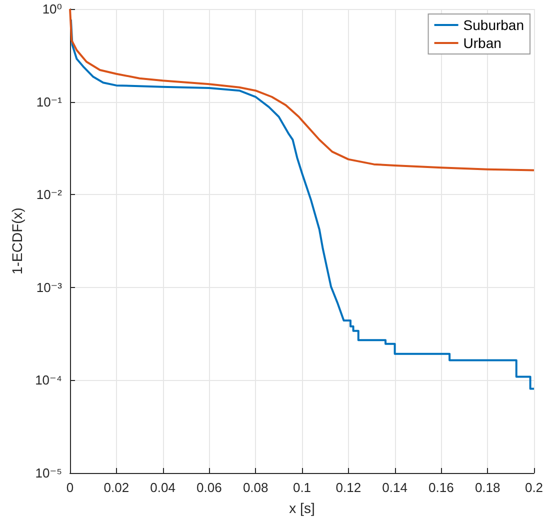 The width and height of the screenshot is (548, 527). What do you see at coordinates (52, 9) in the screenshot?
I see `y-tick-label: 10⁰` at bounding box center [52, 9].